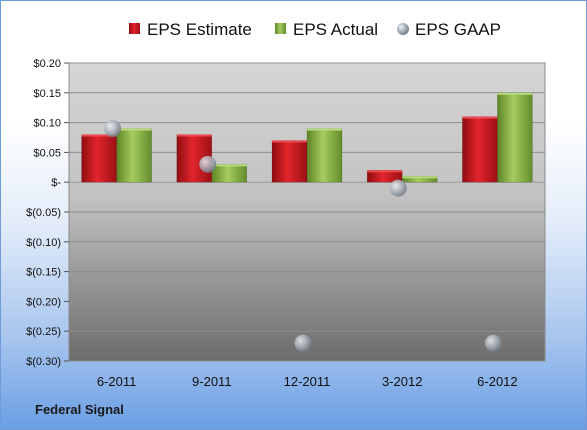  Describe the element at coordinates (43, 273) in the screenshot. I see `y-tick-label: $(0.15)` at that location.